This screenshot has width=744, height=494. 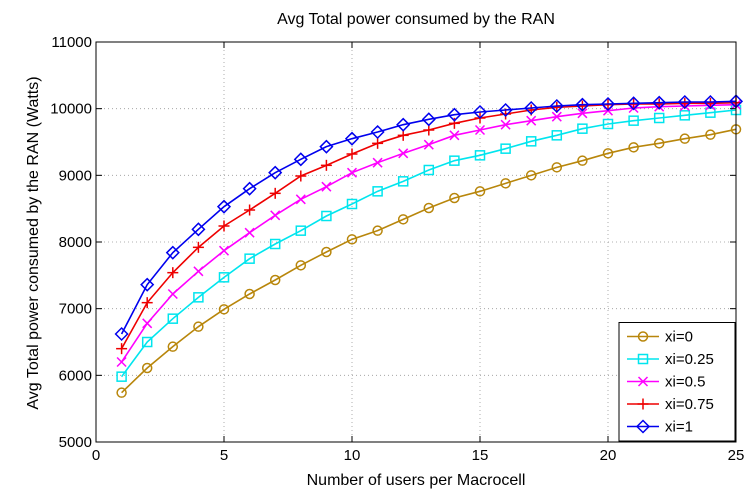 What do you see at coordinates (75, 375) in the screenshot?
I see `y-tick-label: 6000` at bounding box center [75, 375].